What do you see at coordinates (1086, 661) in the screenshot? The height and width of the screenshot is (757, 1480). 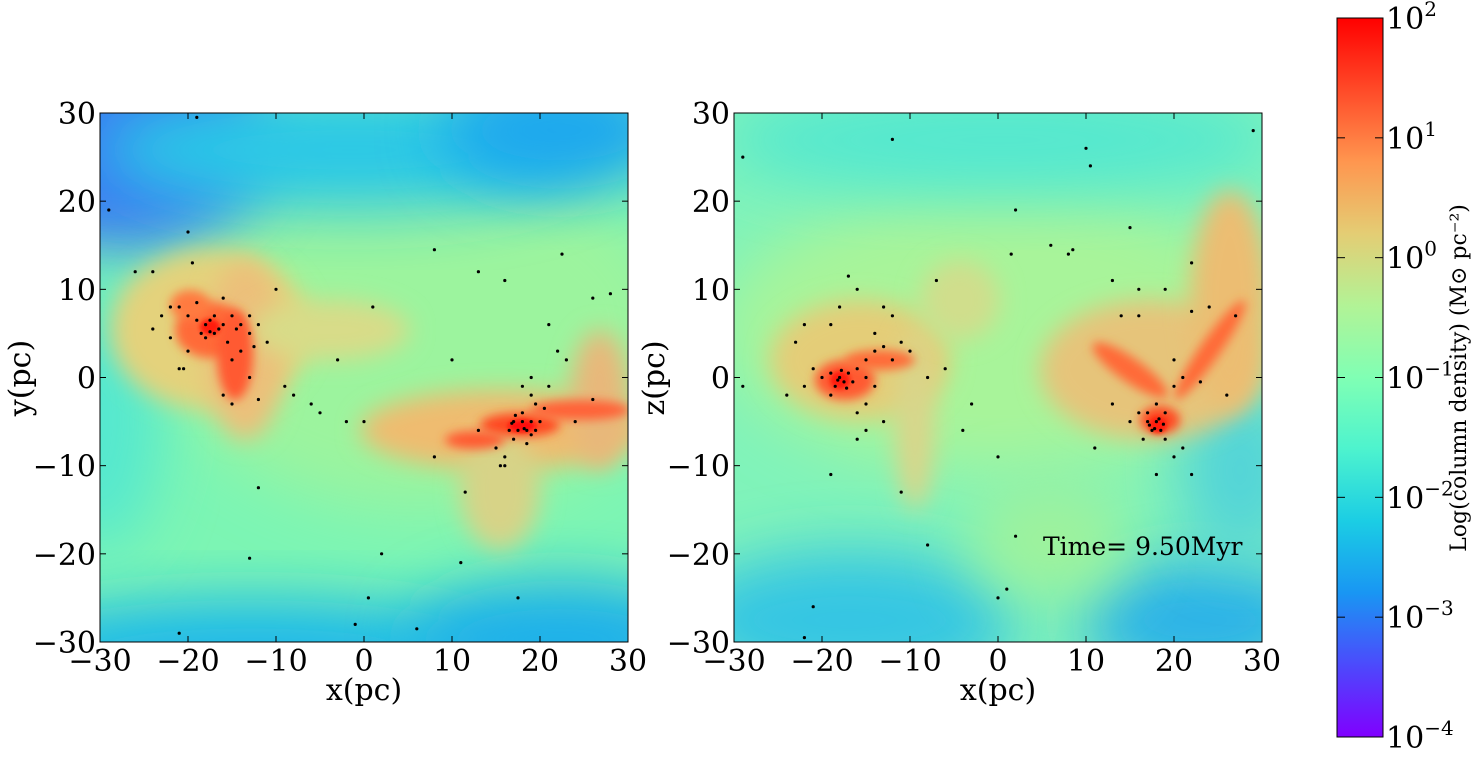 I see `x-tick-label: 10` at bounding box center [1086, 661].